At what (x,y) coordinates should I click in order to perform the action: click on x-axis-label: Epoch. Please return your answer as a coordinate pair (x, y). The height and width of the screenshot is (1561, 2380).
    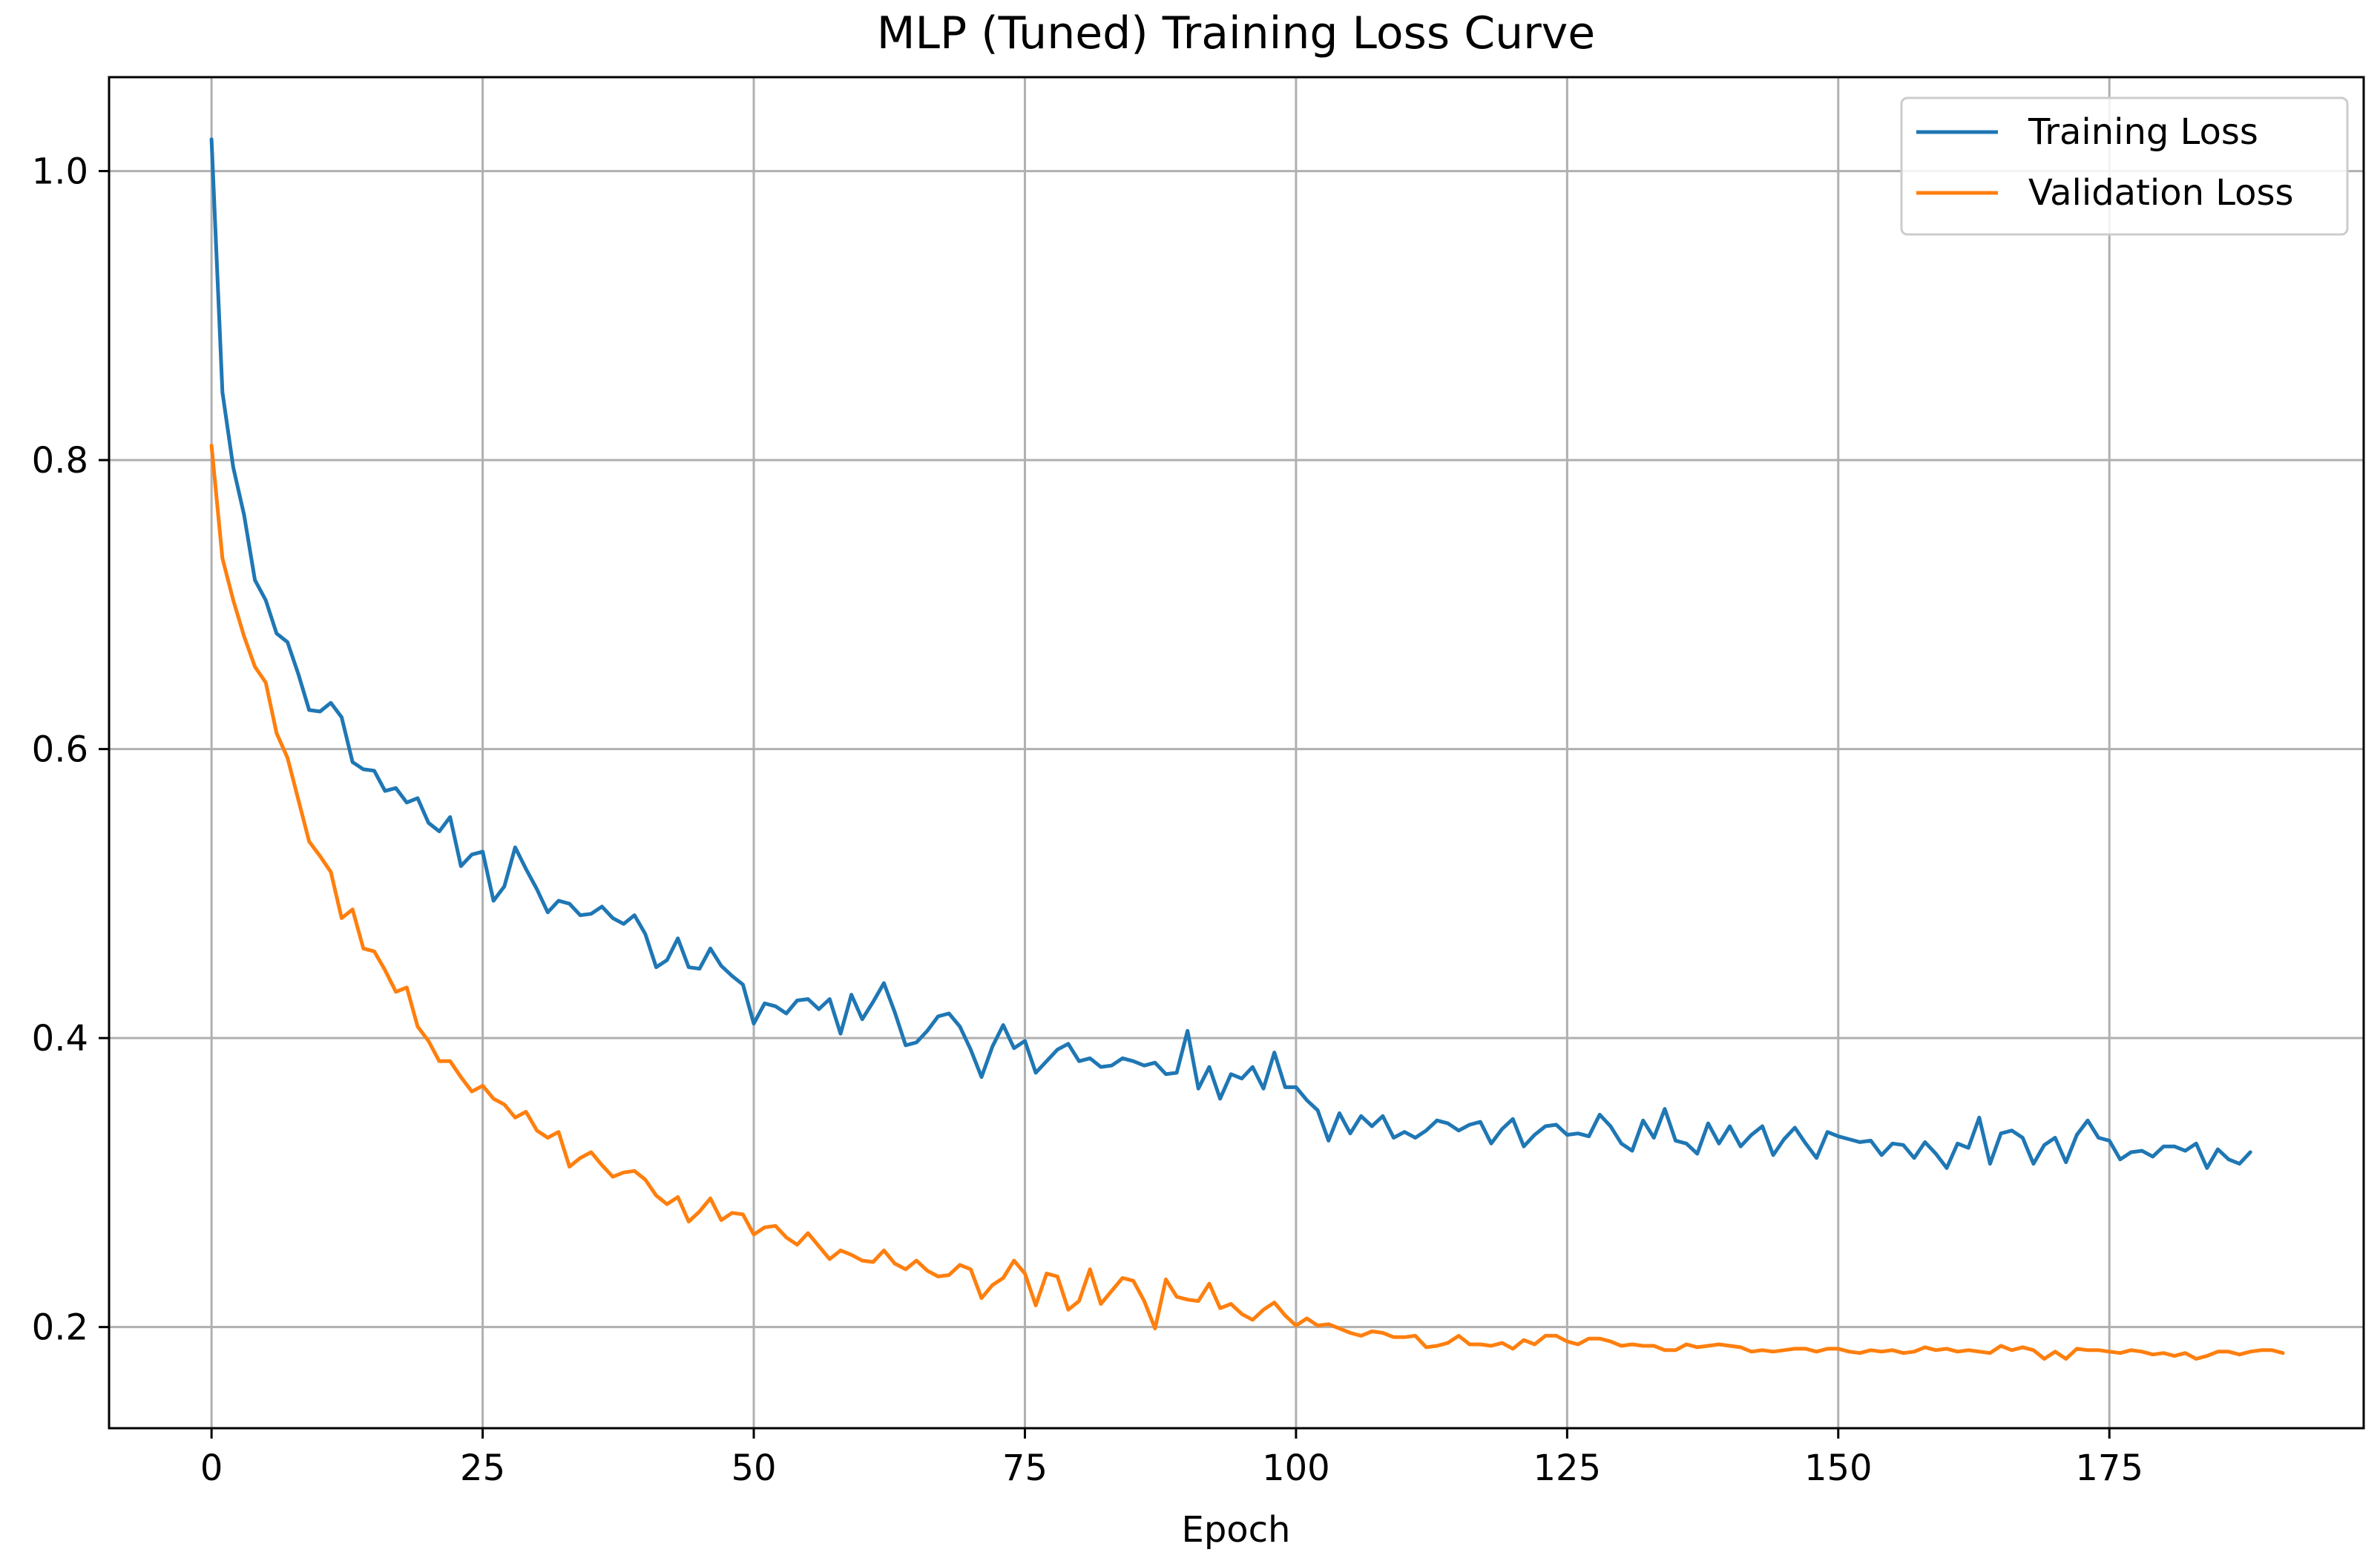
    Looking at the image, I should click on (1237, 1530).